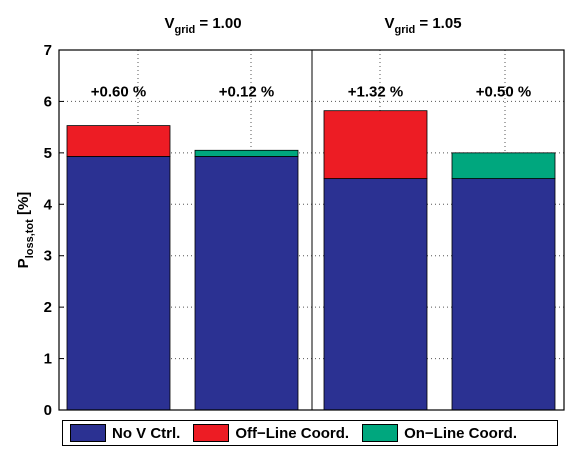  What do you see at coordinates (48, 410) in the screenshot?
I see `y-tick-label: 0` at bounding box center [48, 410].